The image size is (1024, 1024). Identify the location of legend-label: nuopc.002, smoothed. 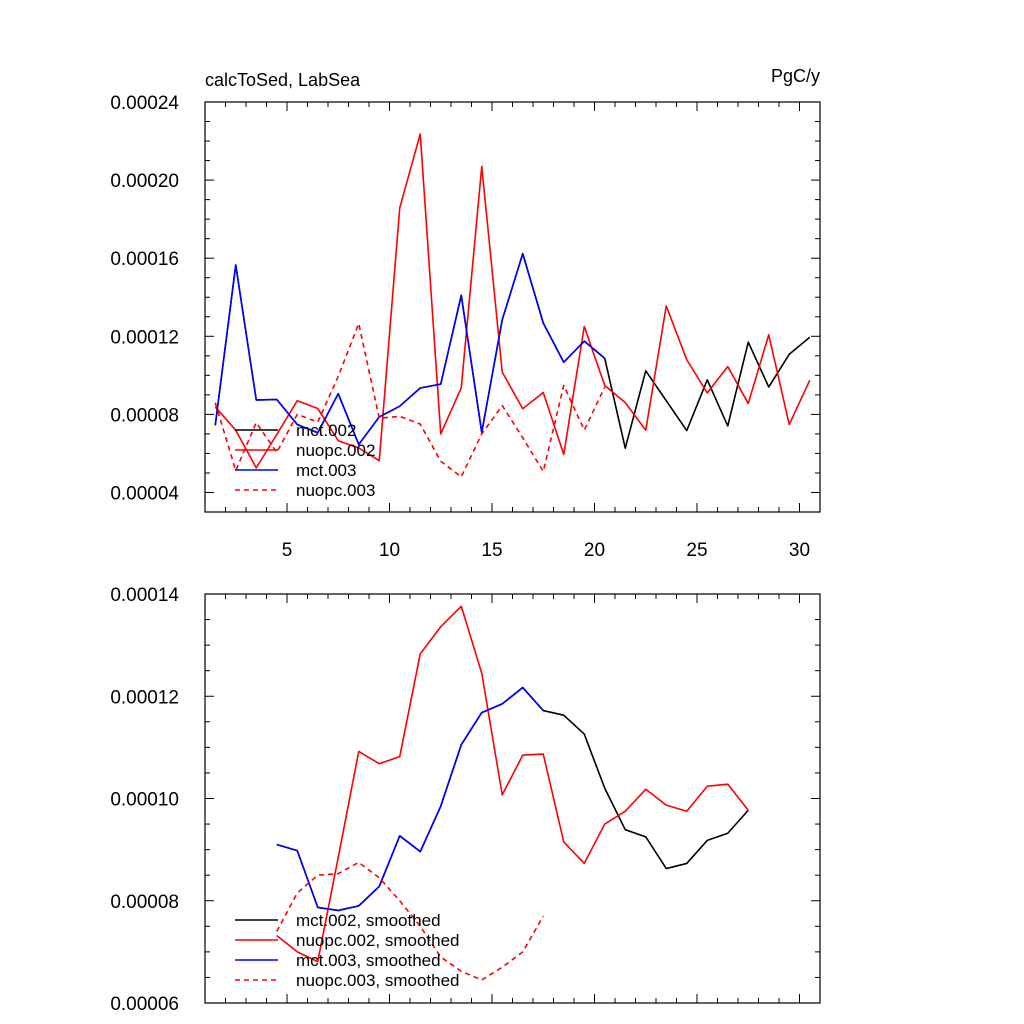
(378, 940).